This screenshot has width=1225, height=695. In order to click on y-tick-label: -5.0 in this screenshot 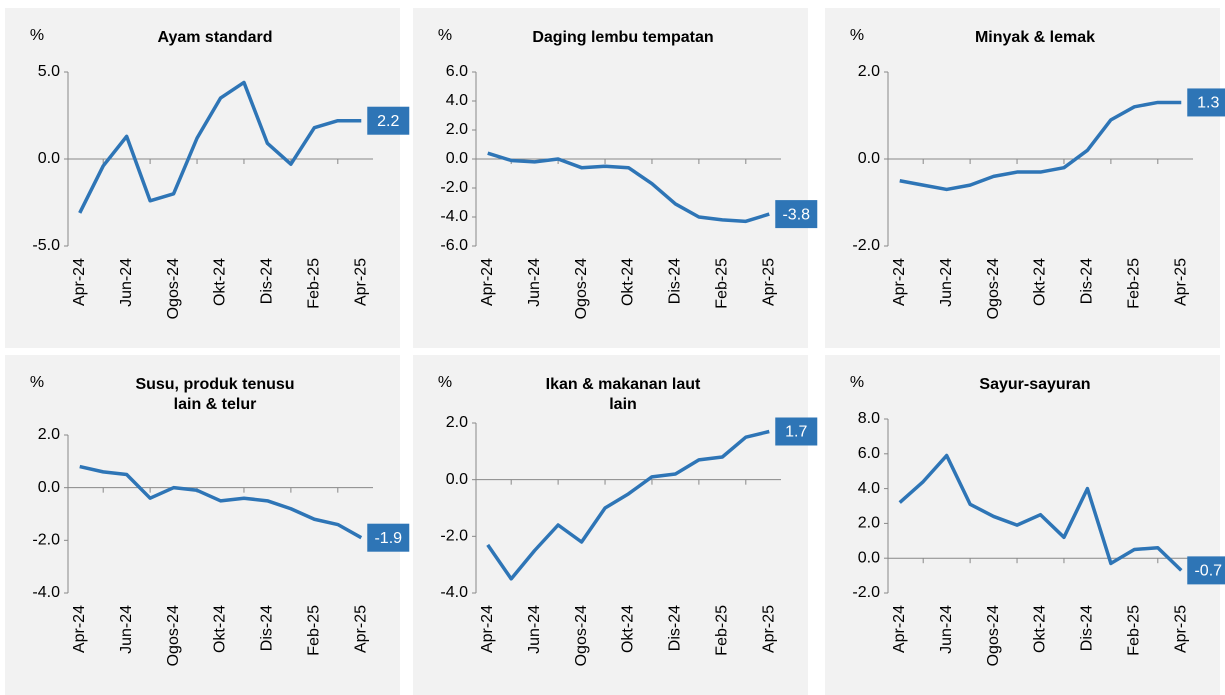, I will do `click(46, 245)`.